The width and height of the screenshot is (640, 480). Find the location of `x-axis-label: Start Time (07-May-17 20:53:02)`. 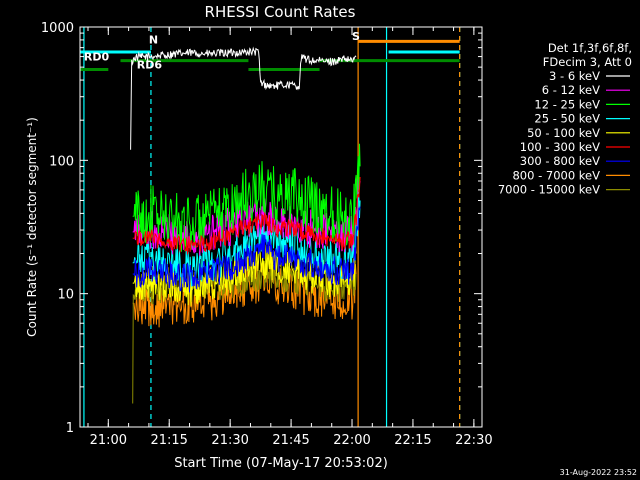

x-axis-label: Start Time (07-May-17 20:53:02) is located at coordinates (281, 463).